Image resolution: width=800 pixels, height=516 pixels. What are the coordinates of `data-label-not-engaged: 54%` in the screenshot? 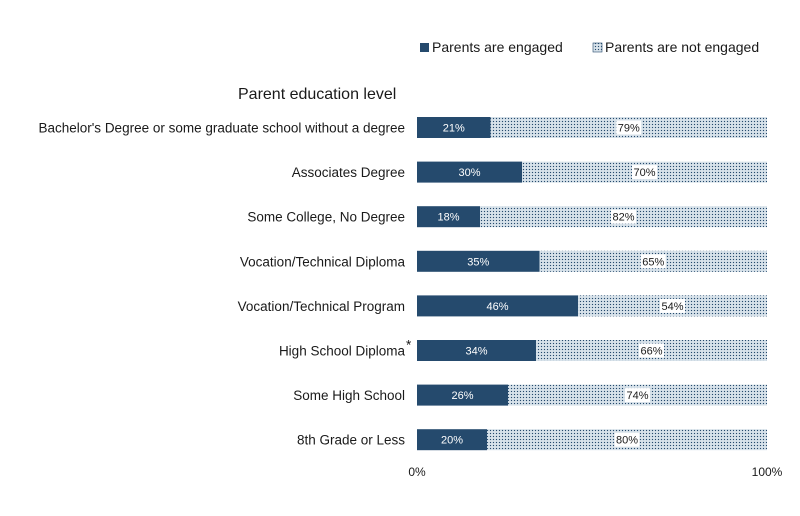 It's located at (672, 307).